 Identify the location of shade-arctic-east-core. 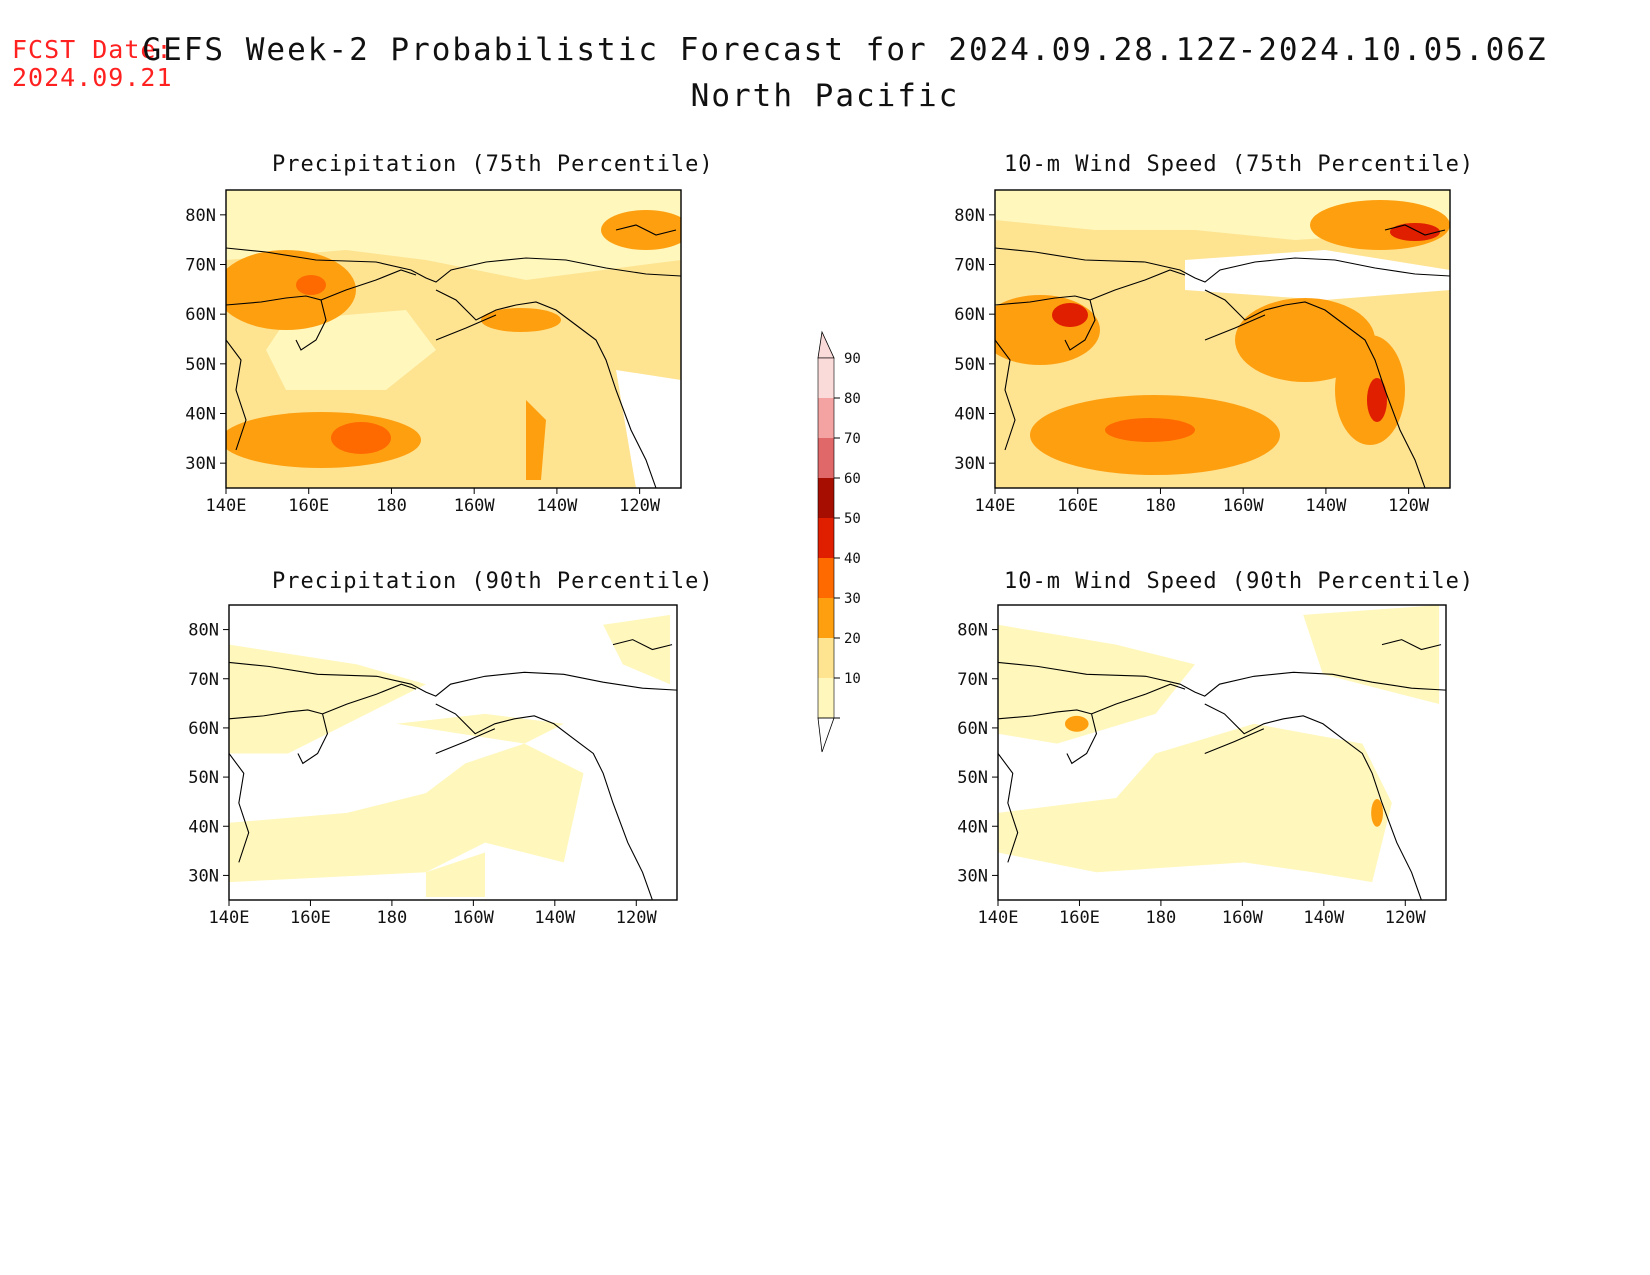
(1415, 232).